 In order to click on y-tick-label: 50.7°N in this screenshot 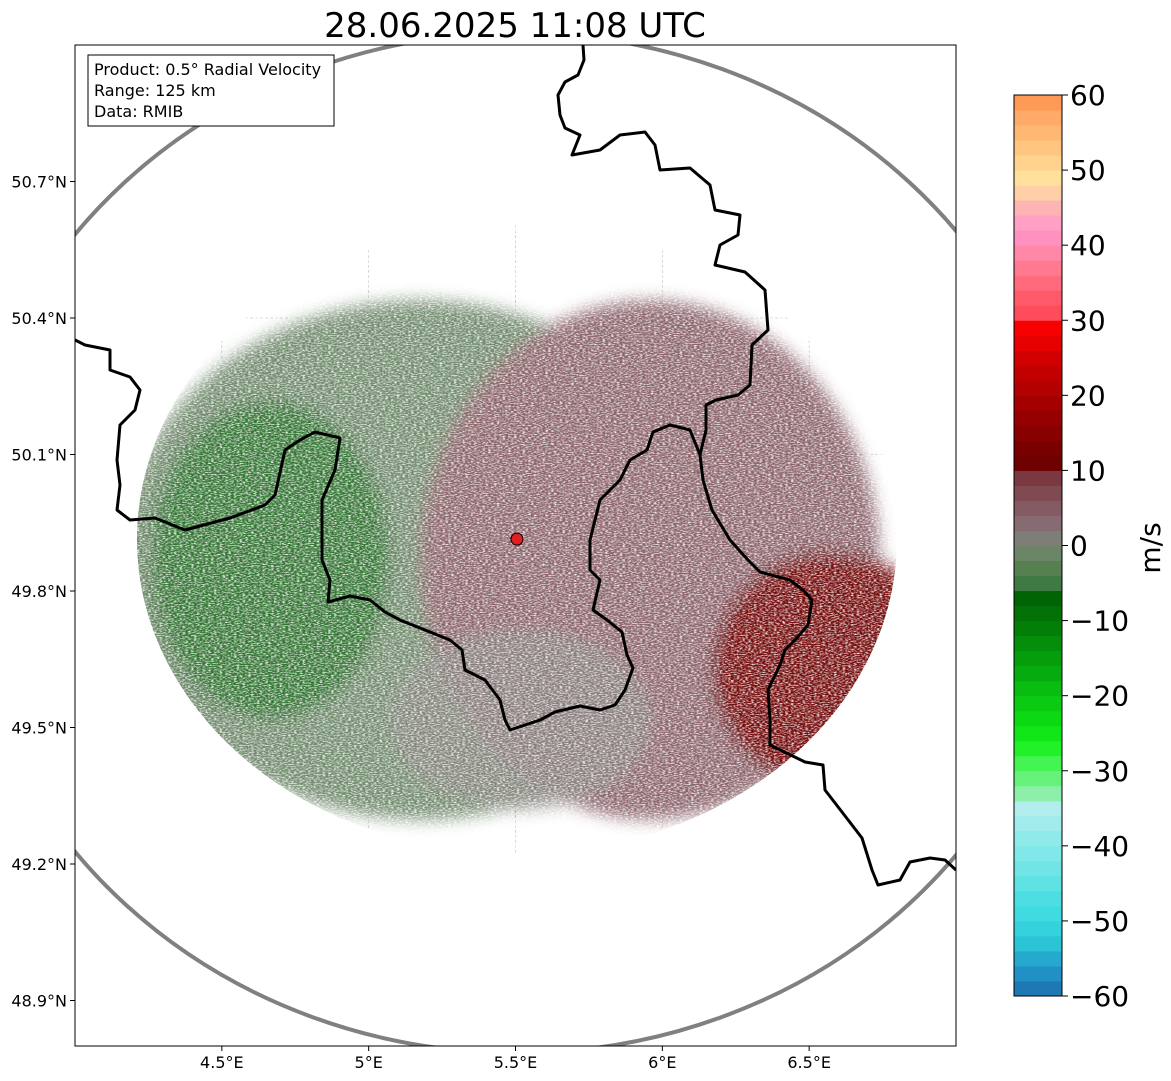, I will do `click(39, 182)`.